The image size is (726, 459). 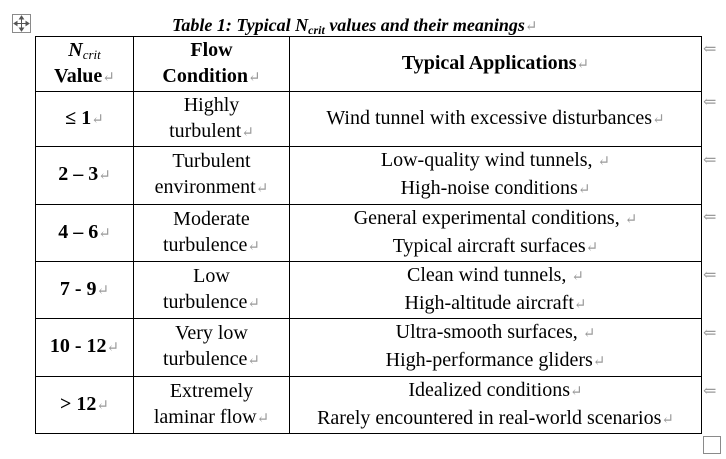 What do you see at coordinates (84, 347) in the screenshot?
I see `value-cell: 10 - 12↵` at bounding box center [84, 347].